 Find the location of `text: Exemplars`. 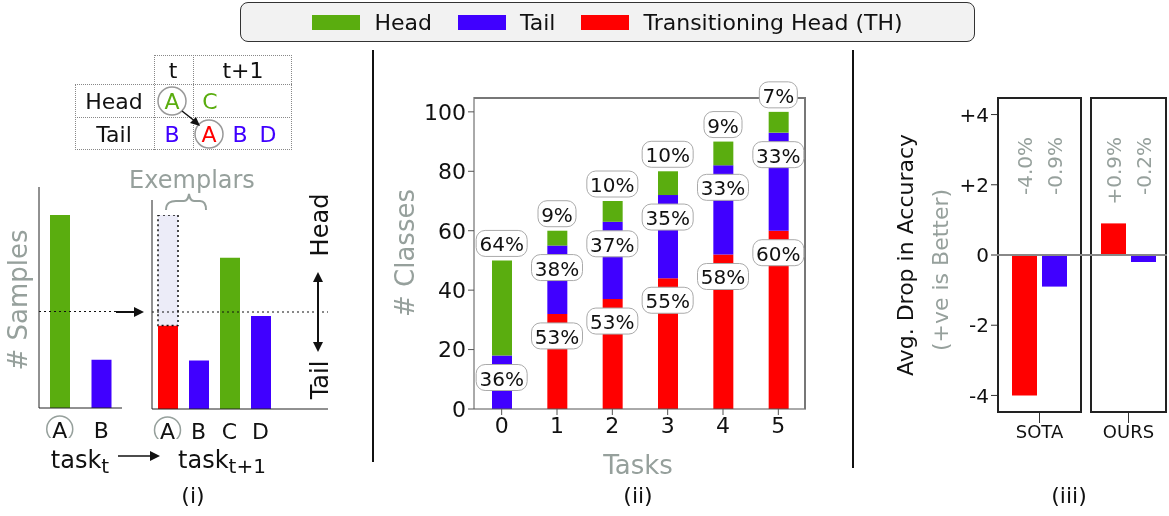

text: Exemplars is located at coordinates (192, 180).